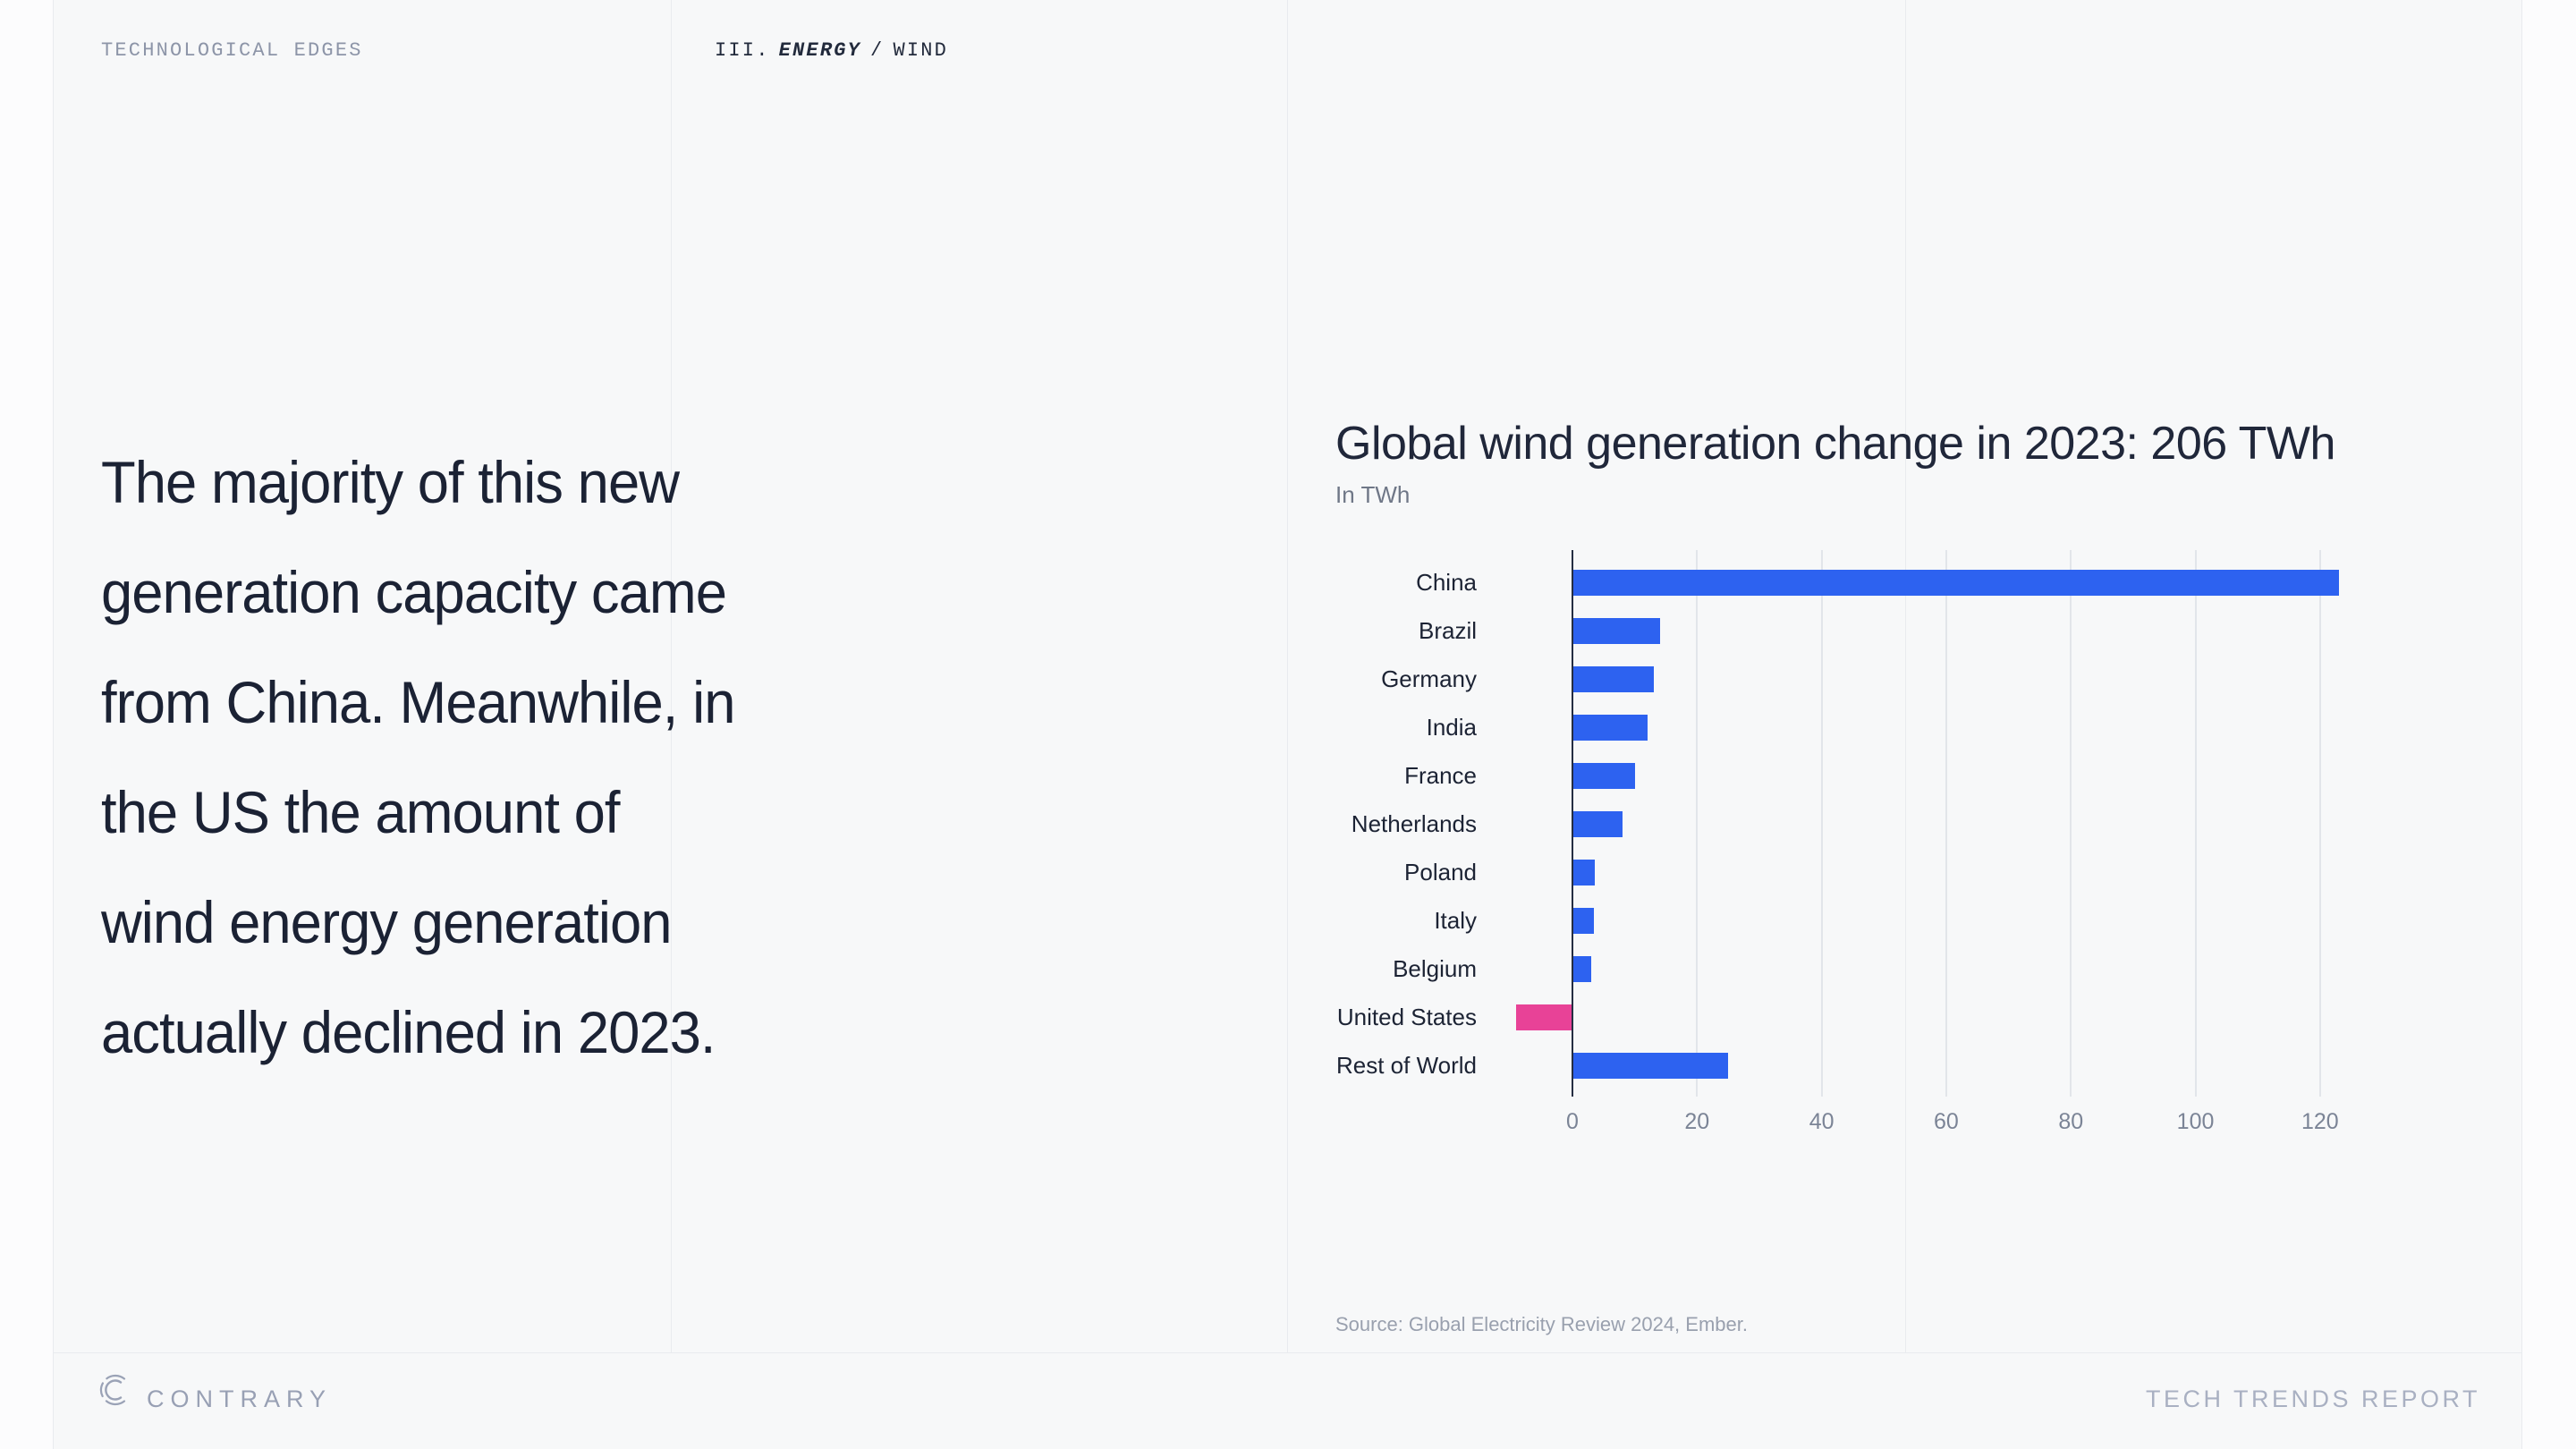  I want to click on category-label-italy: Italy, so click(1455, 920).